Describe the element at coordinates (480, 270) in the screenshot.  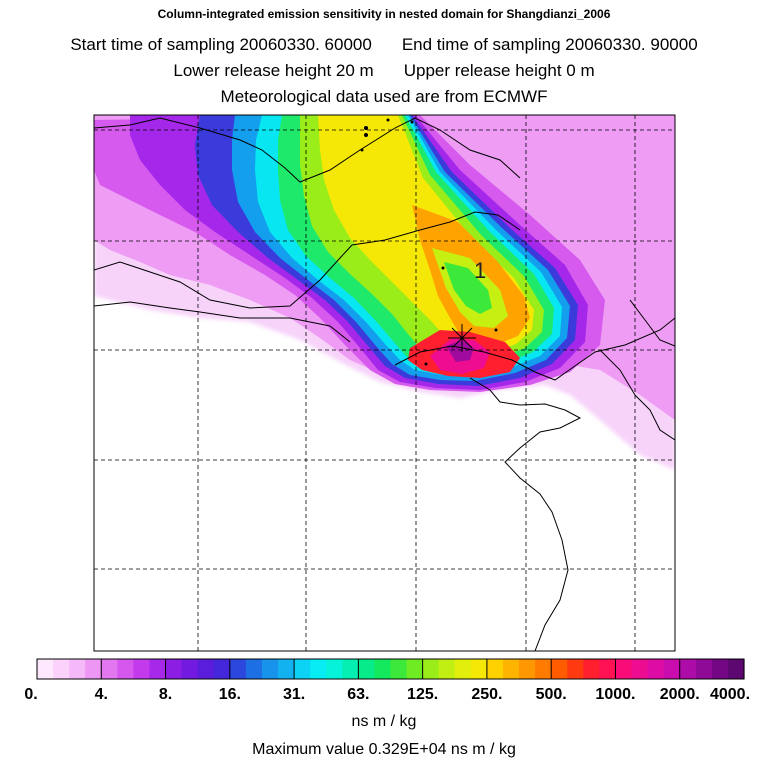
I see `release-marker-label: 1` at that location.